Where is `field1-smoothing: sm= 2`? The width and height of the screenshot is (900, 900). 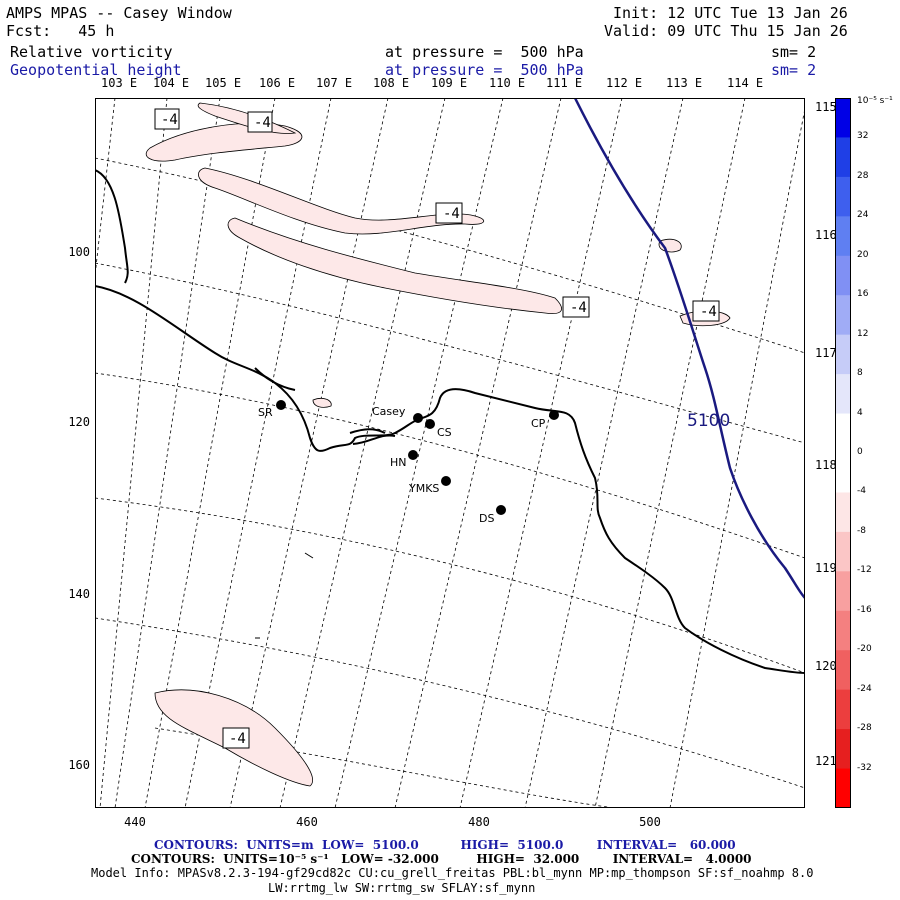 field1-smoothing: sm= 2 is located at coordinates (794, 52).